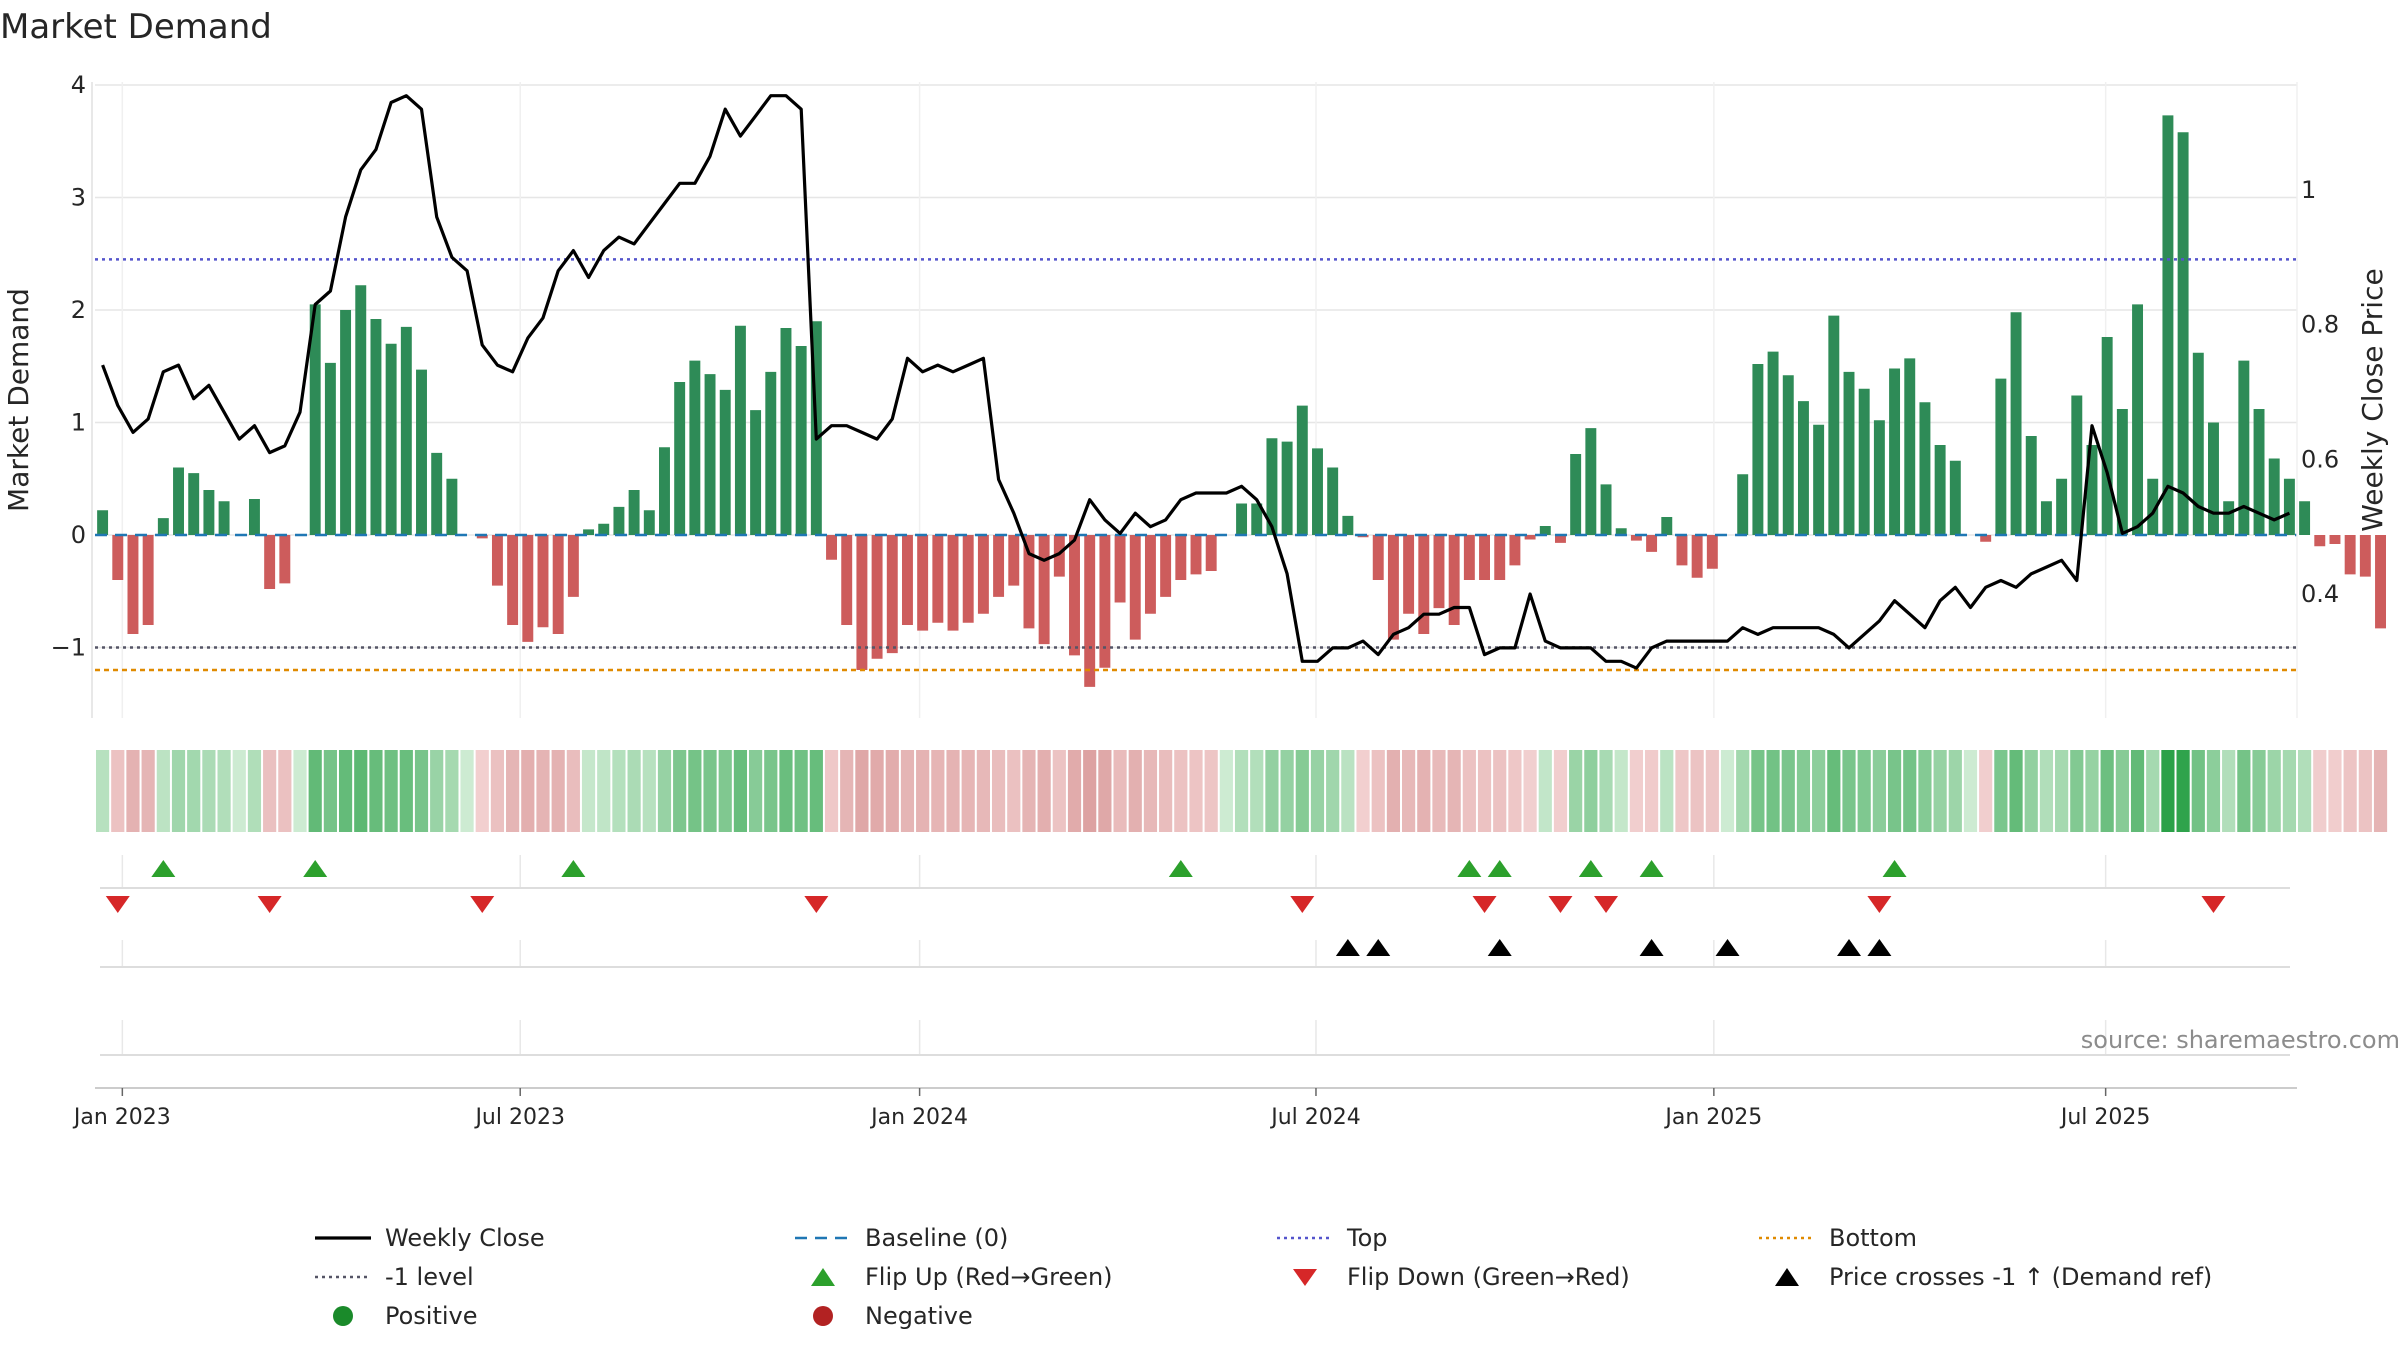 The width and height of the screenshot is (2400, 1350). I want to click on y-tick-label: 3, so click(78, 198).